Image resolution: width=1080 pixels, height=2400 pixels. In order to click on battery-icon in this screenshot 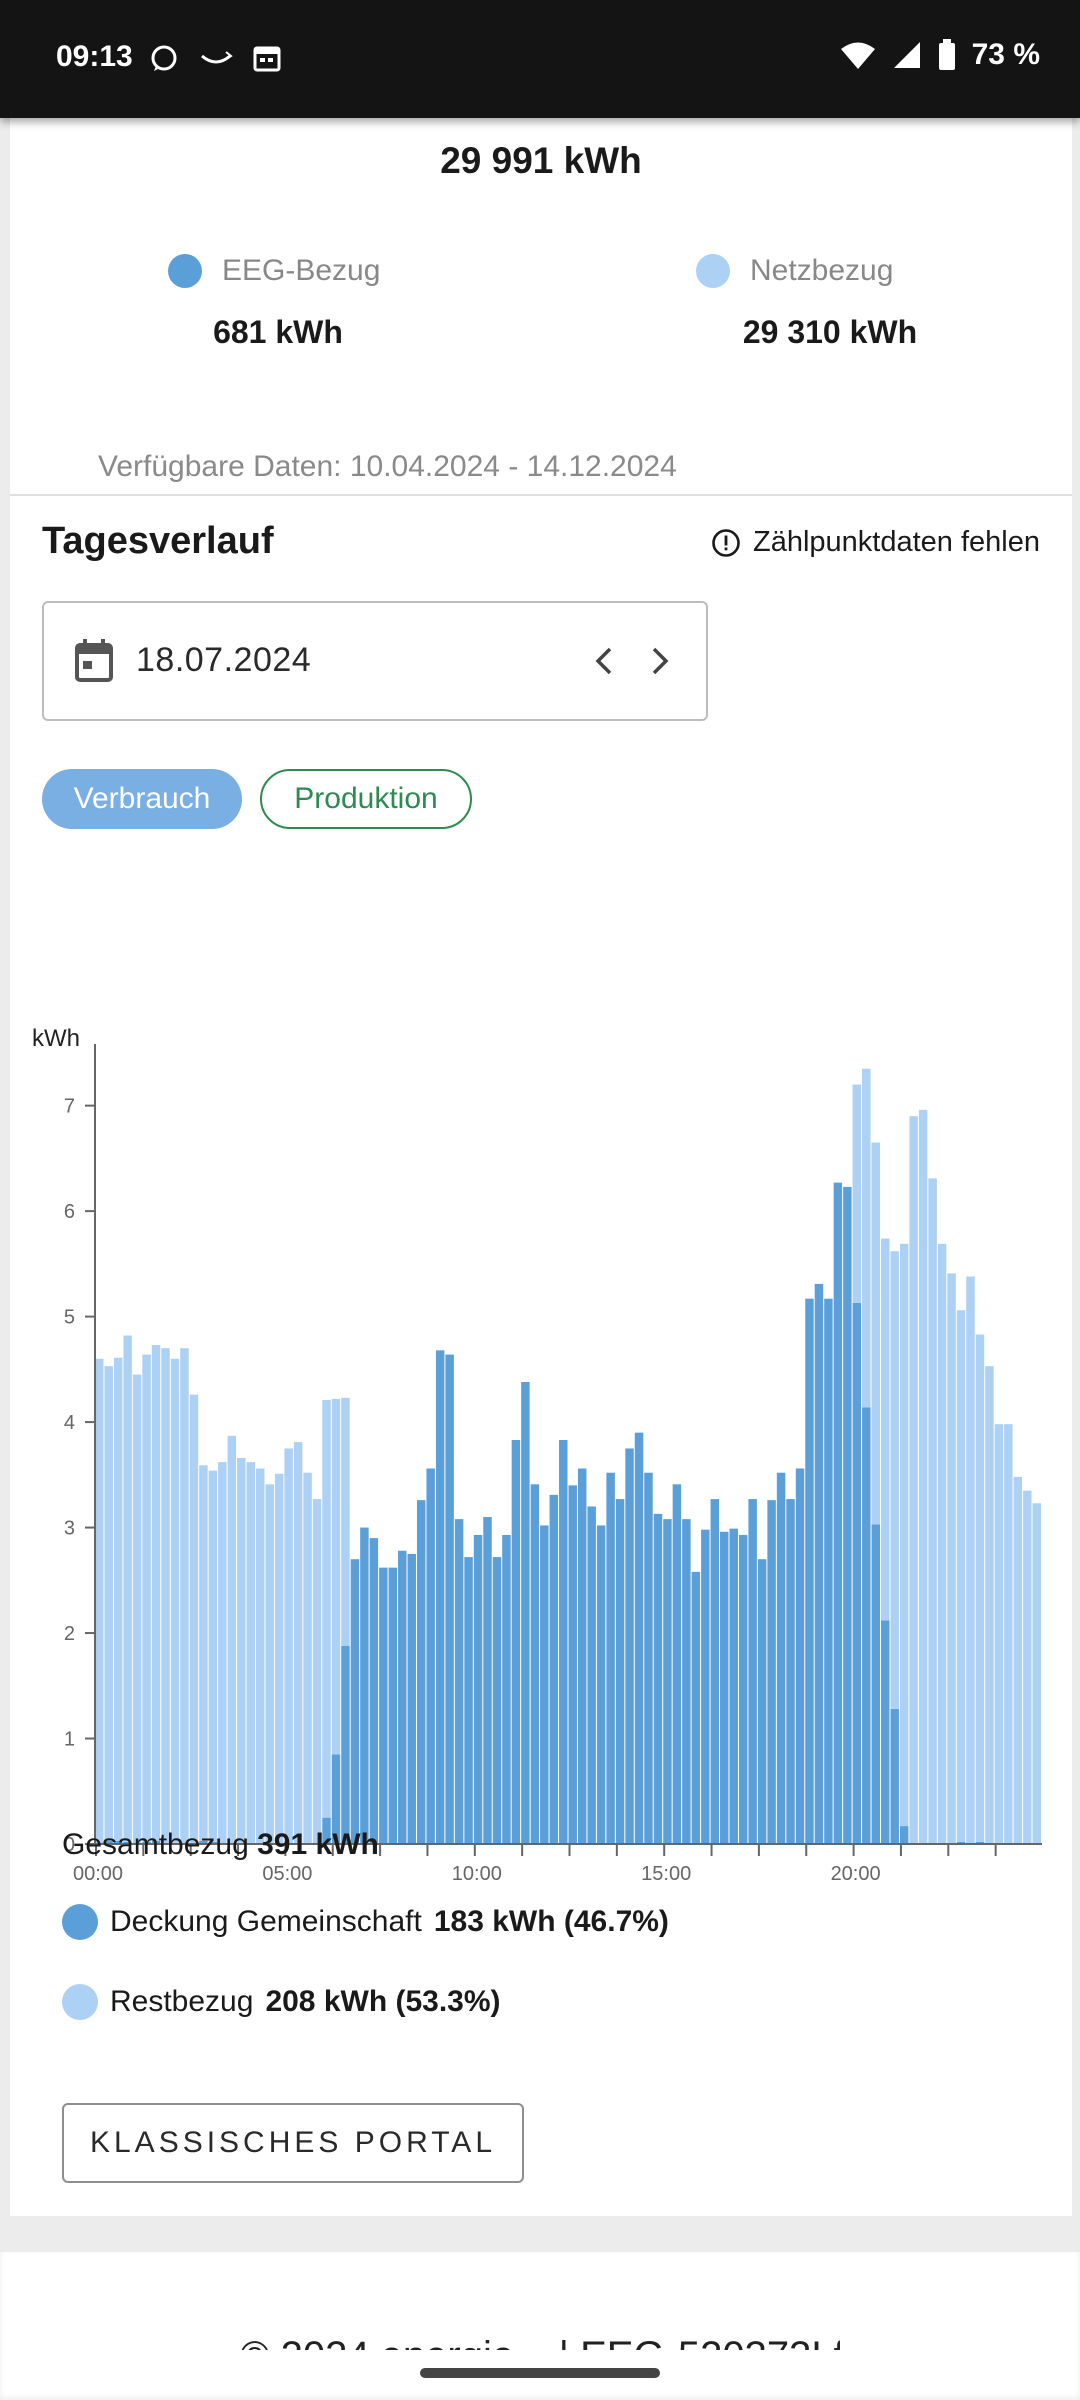, I will do `click(946, 54)`.